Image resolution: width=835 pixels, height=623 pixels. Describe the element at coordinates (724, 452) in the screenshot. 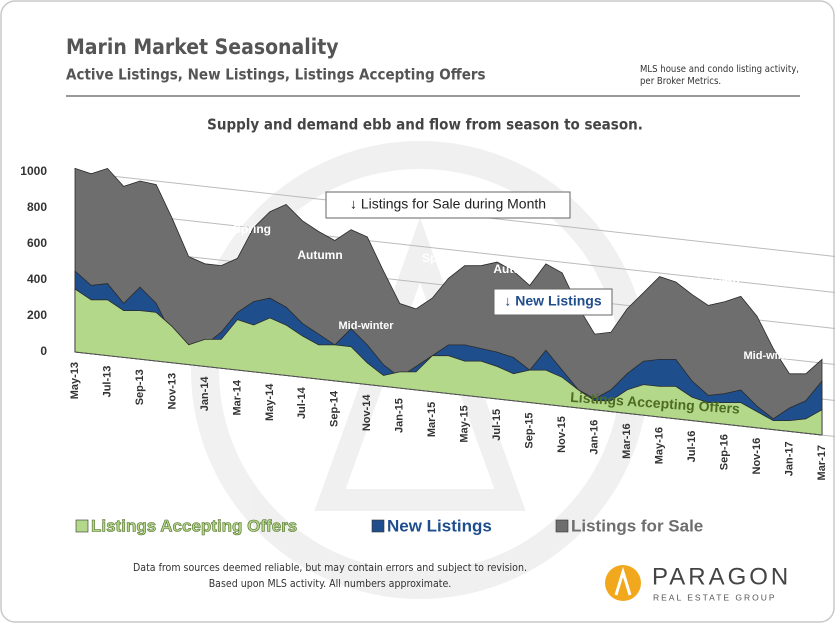

I see `x-tick-label: Sep-16` at that location.